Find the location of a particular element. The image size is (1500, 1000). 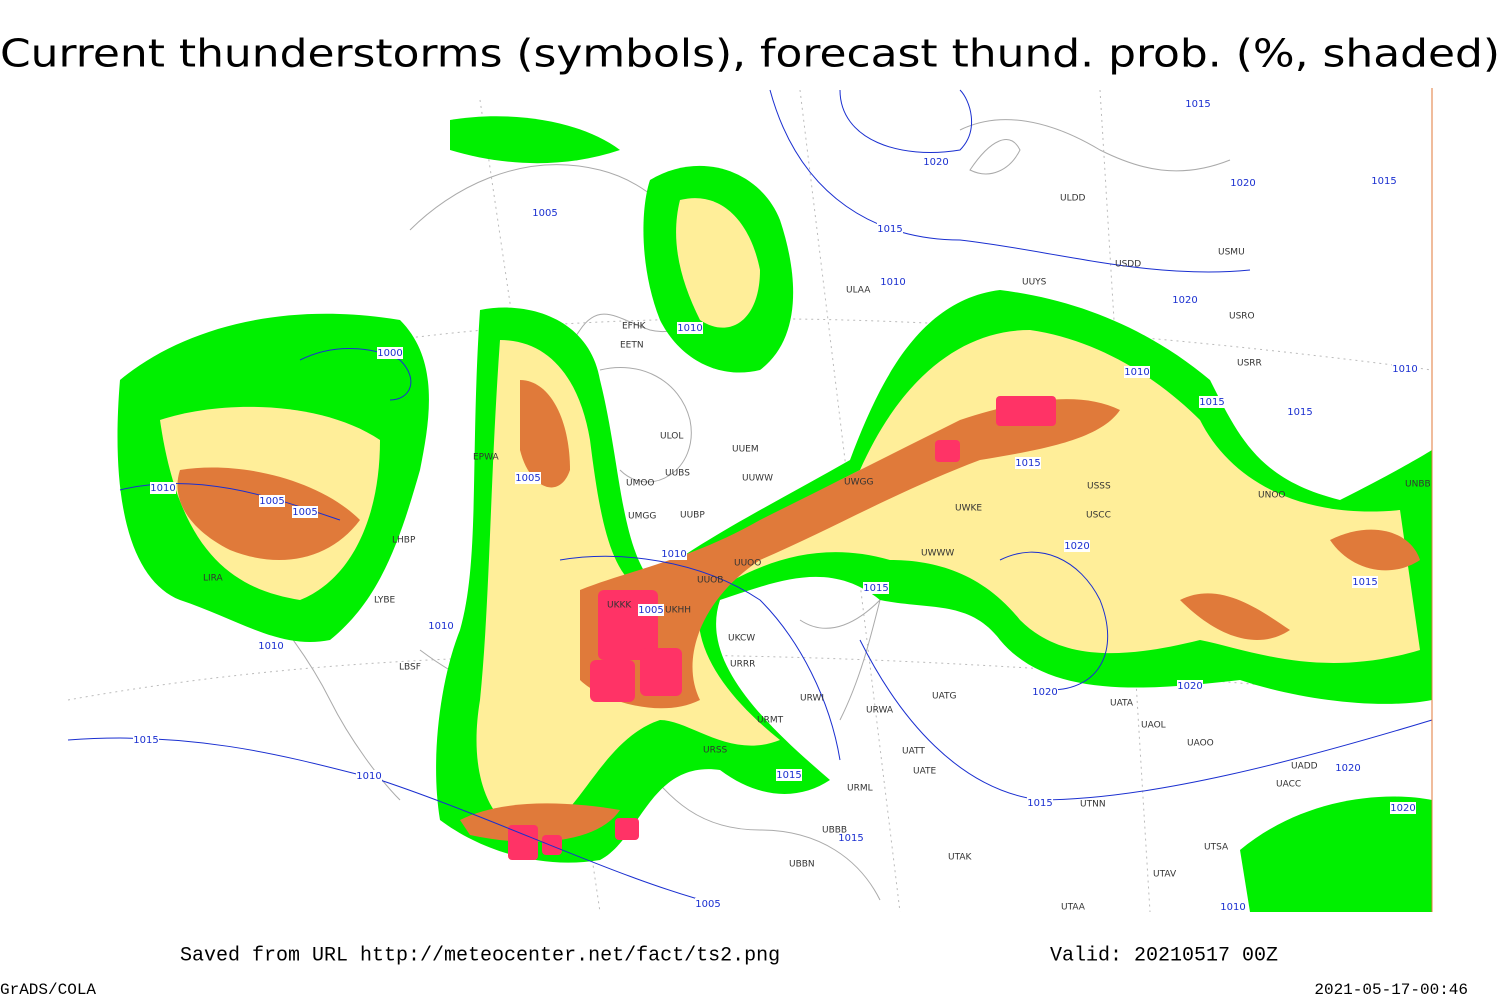

station-label: UUEM is located at coordinates (745, 450).